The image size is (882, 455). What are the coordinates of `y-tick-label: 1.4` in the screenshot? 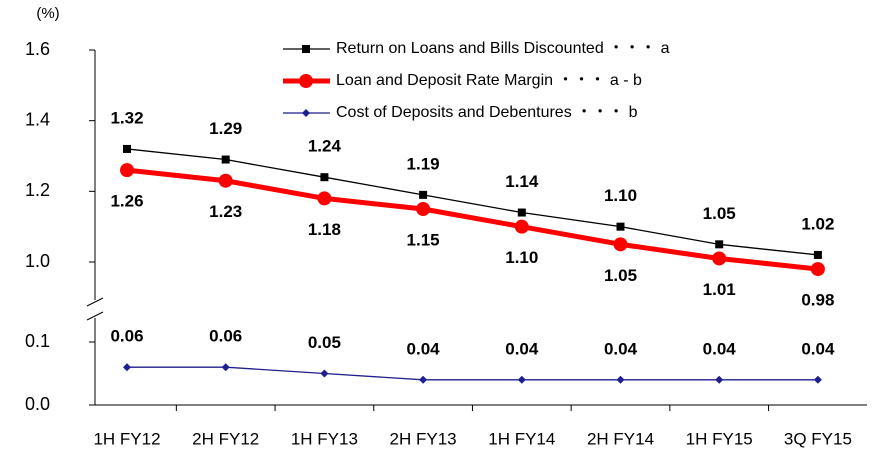 It's located at (37, 119).